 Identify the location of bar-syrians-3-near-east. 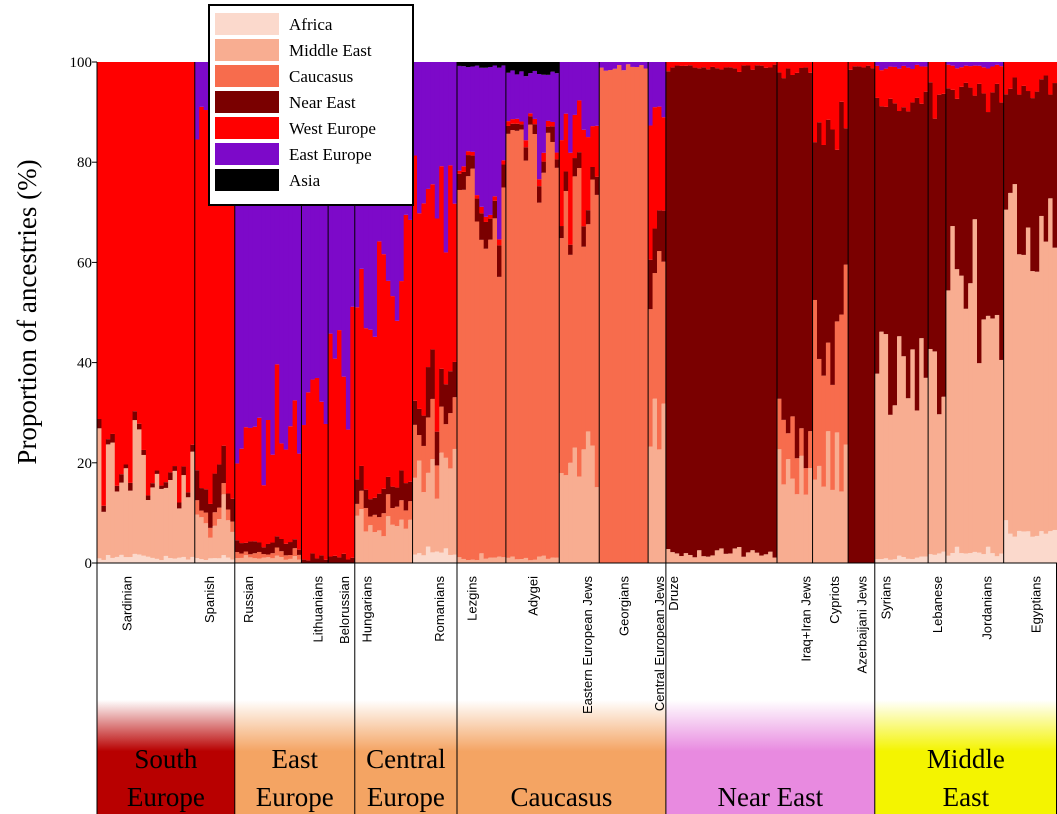
(886, 220).